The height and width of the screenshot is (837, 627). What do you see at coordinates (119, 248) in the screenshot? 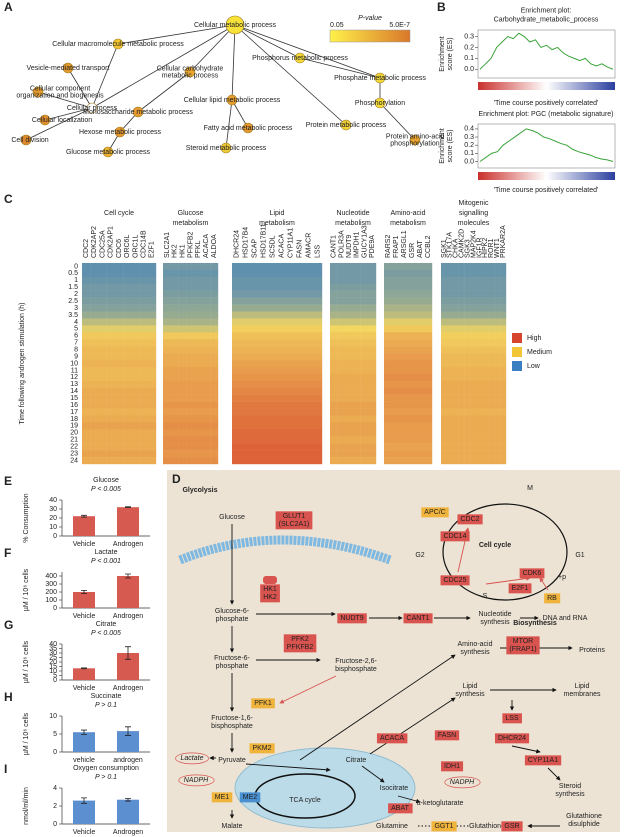
I see `gene-label: CDC6` at bounding box center [119, 248].